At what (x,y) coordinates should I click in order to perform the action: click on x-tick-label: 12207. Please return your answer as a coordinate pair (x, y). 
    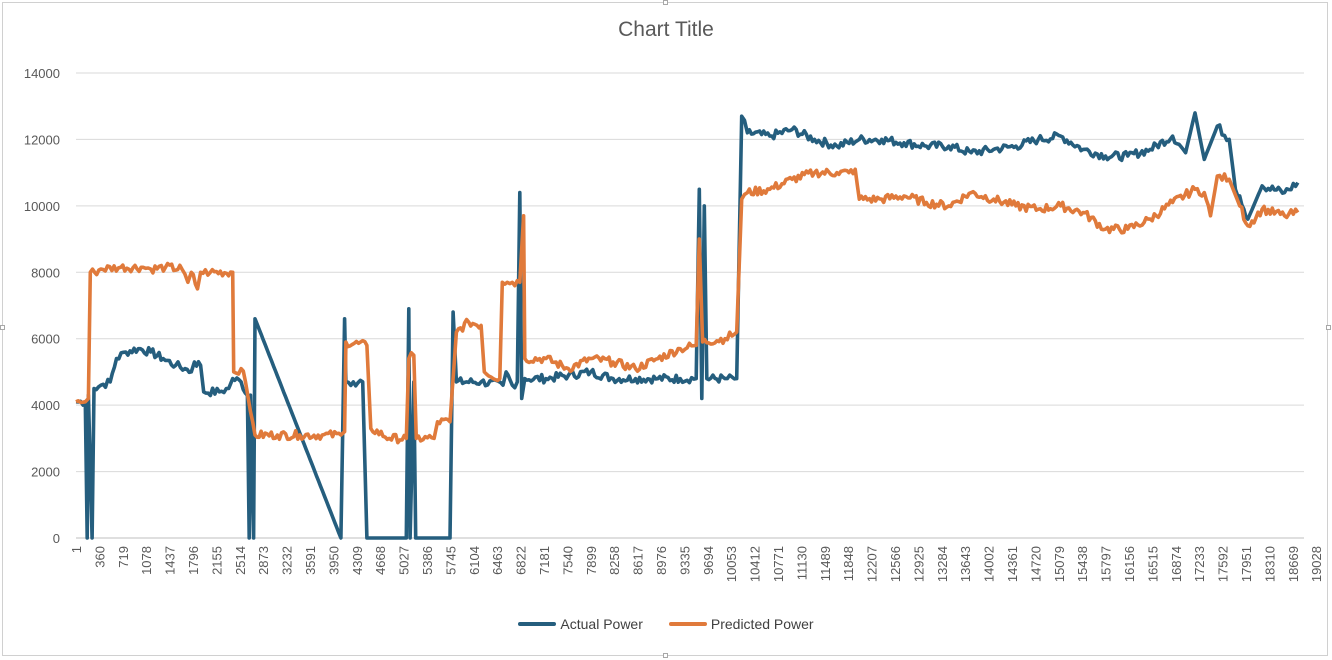
    Looking at the image, I should click on (872, 564).